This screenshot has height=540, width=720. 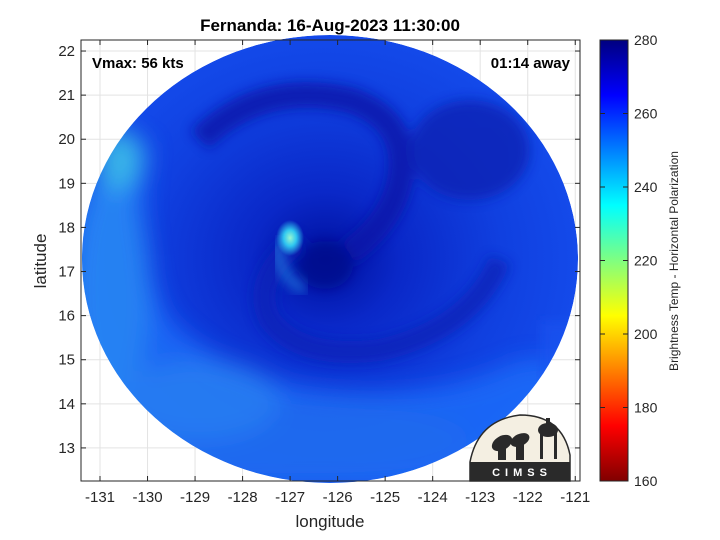 What do you see at coordinates (100, 497) in the screenshot?
I see `x-tick-label: -131` at bounding box center [100, 497].